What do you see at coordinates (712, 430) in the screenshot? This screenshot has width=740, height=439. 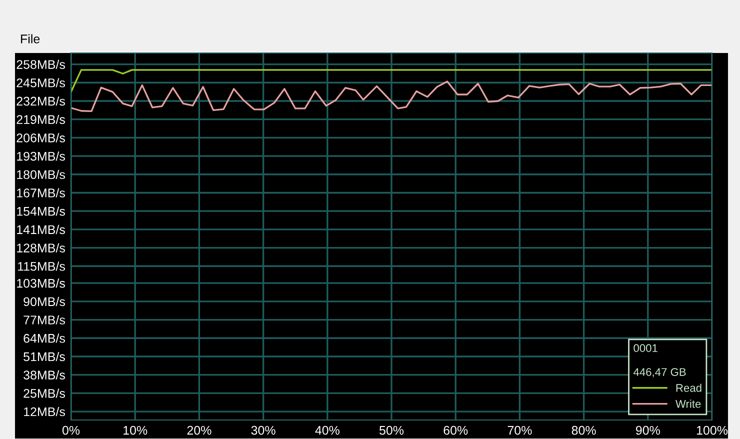 I see `x-tick-label: 100%` at bounding box center [712, 430].